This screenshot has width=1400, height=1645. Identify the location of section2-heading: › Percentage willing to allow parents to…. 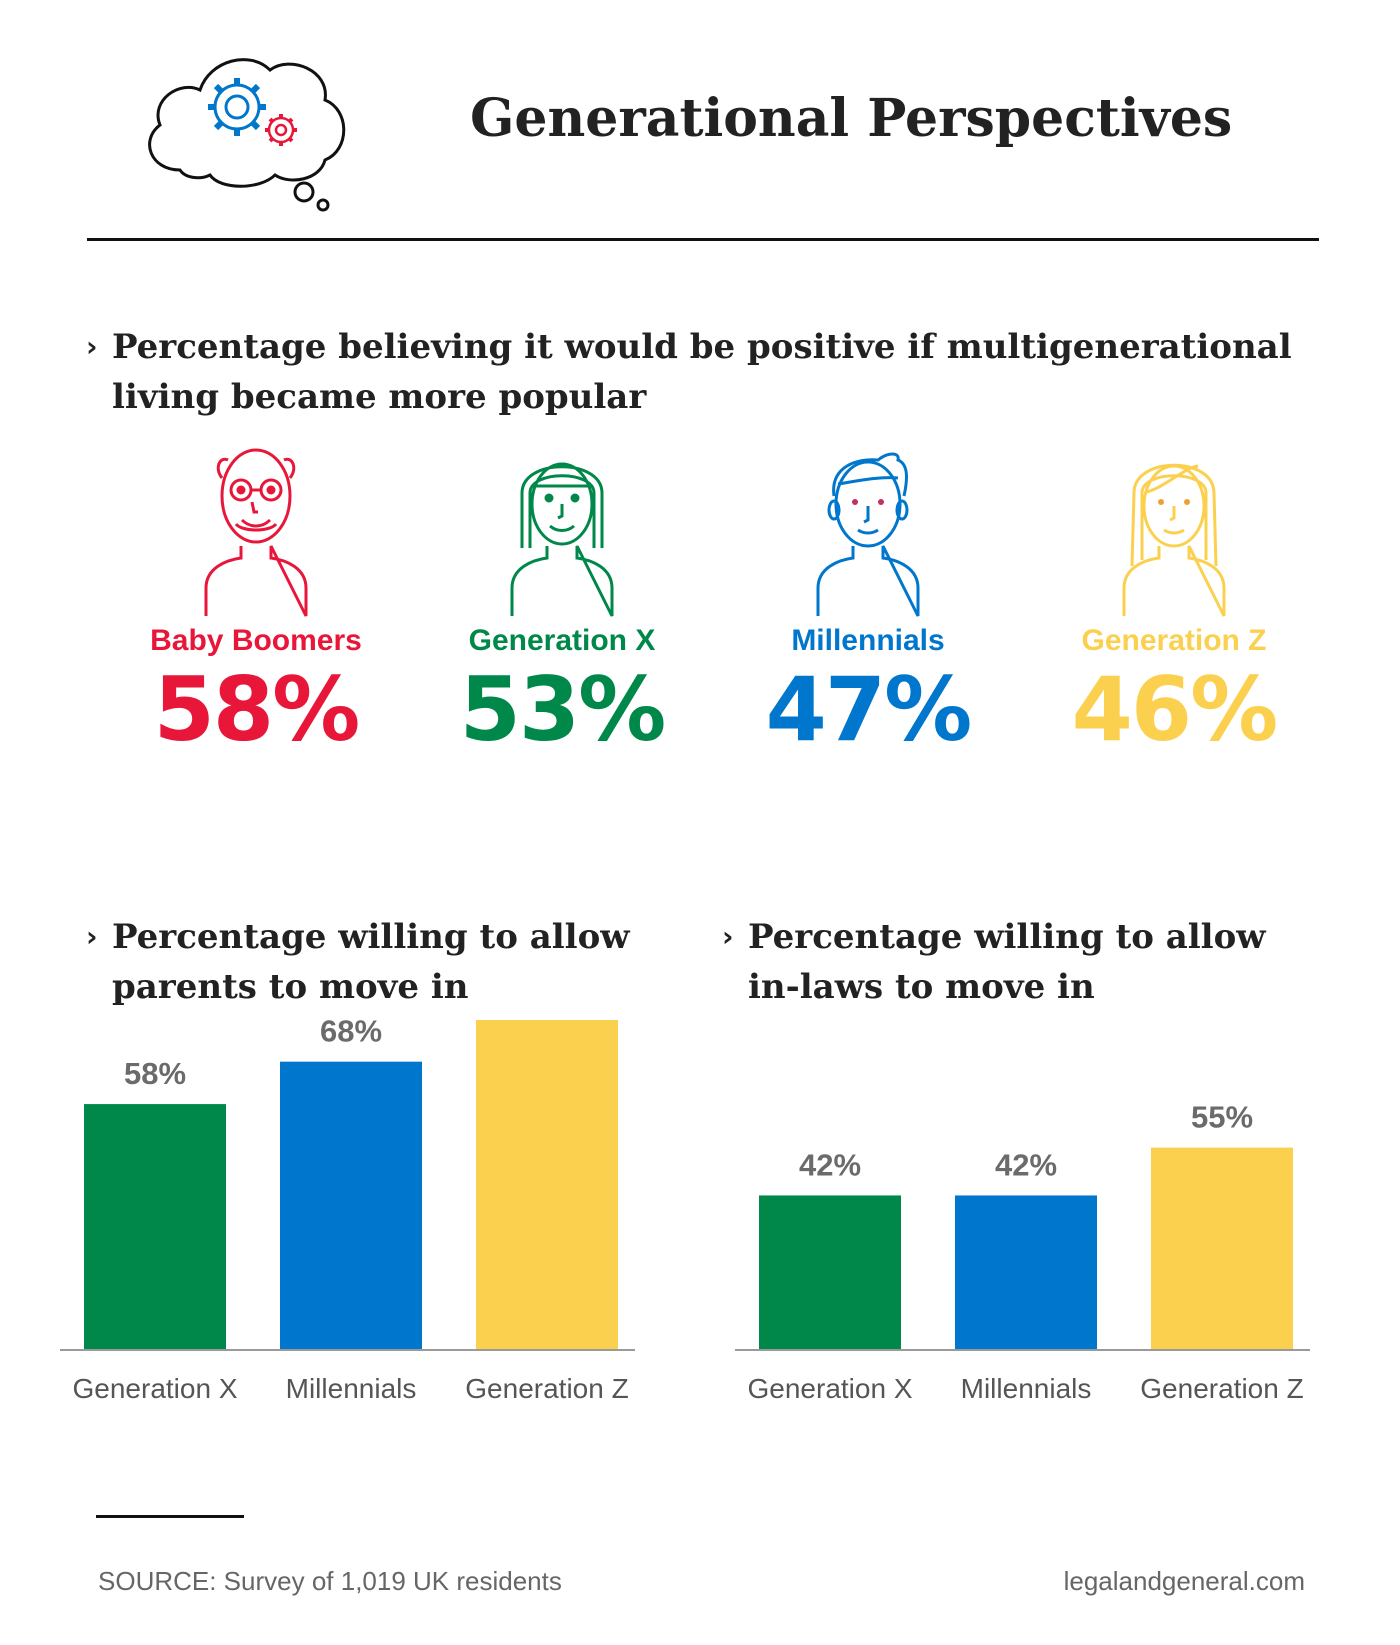
(358, 962).